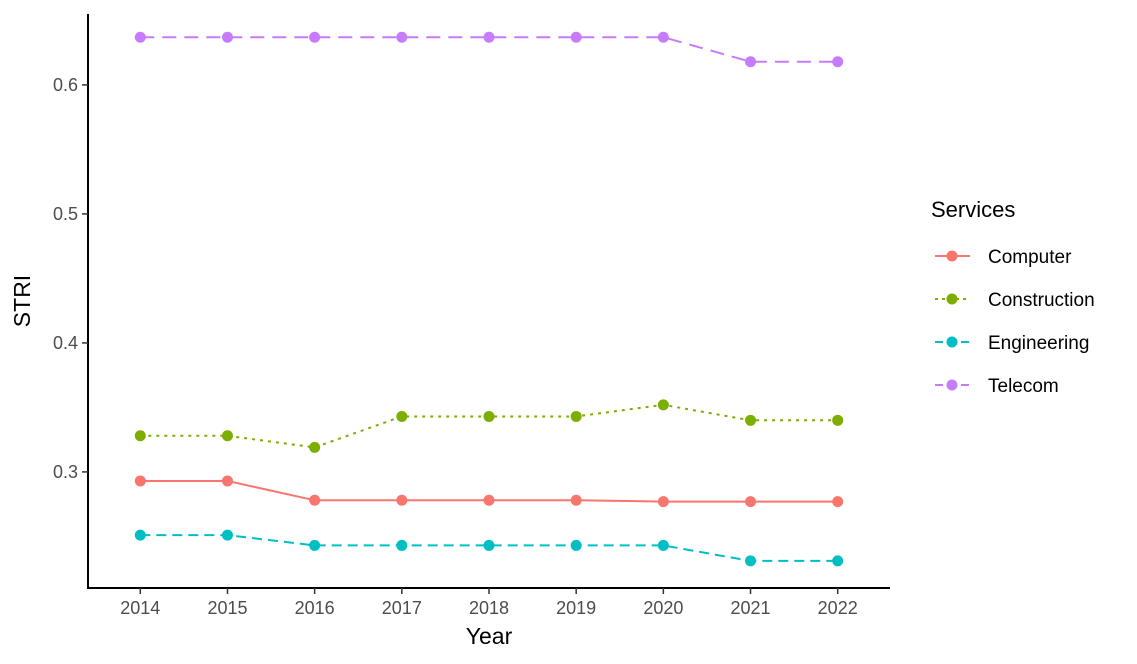  What do you see at coordinates (952, 299) in the screenshot?
I see `legend-key-point-construction` at bounding box center [952, 299].